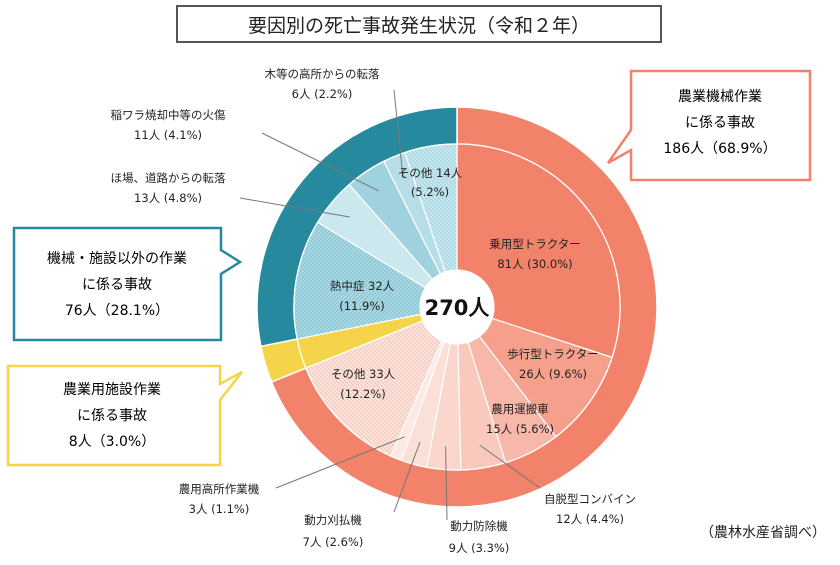 The height and width of the screenshot is (565, 840). What do you see at coordinates (520, 409) in the screenshot?
I see `slice-label-transport-vehicle: 農用運搬車` at bounding box center [520, 409].